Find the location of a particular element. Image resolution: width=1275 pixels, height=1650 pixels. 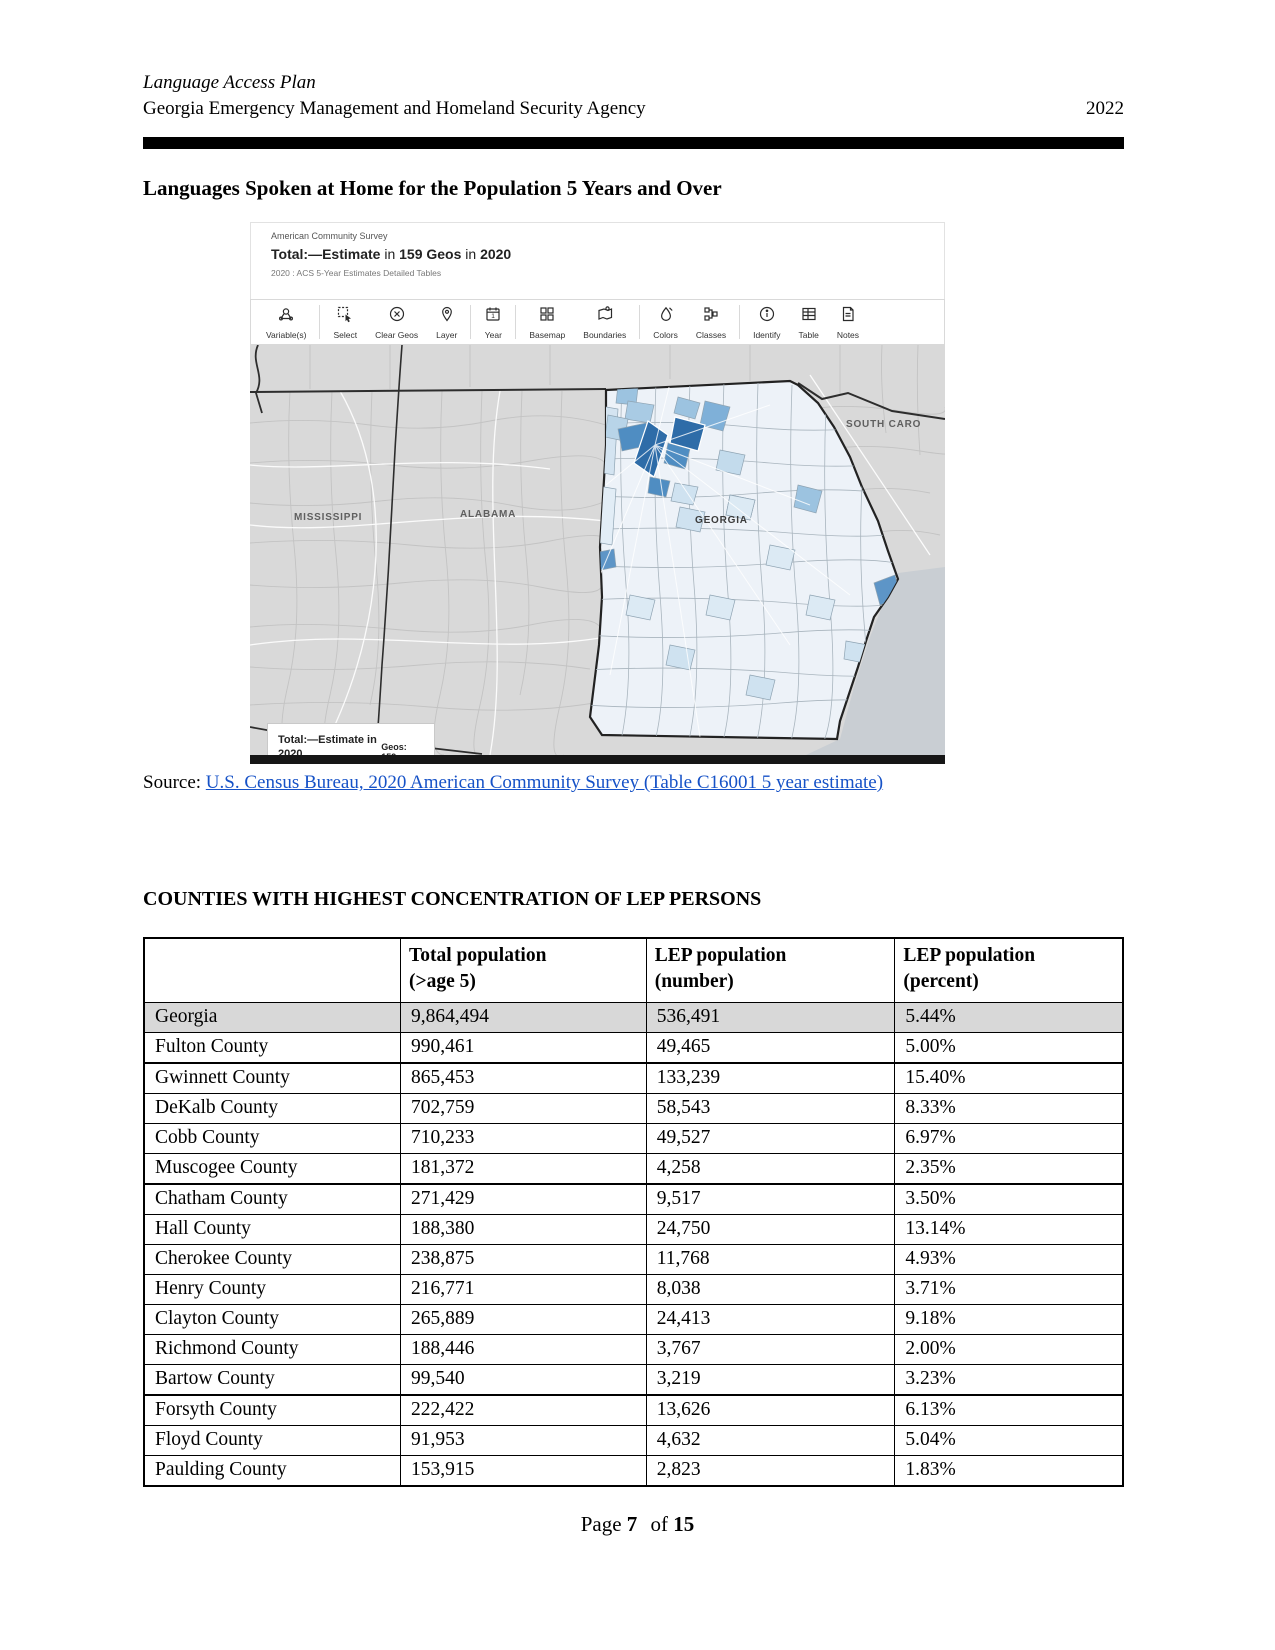

georgia-roads is located at coordinates (725, 560).